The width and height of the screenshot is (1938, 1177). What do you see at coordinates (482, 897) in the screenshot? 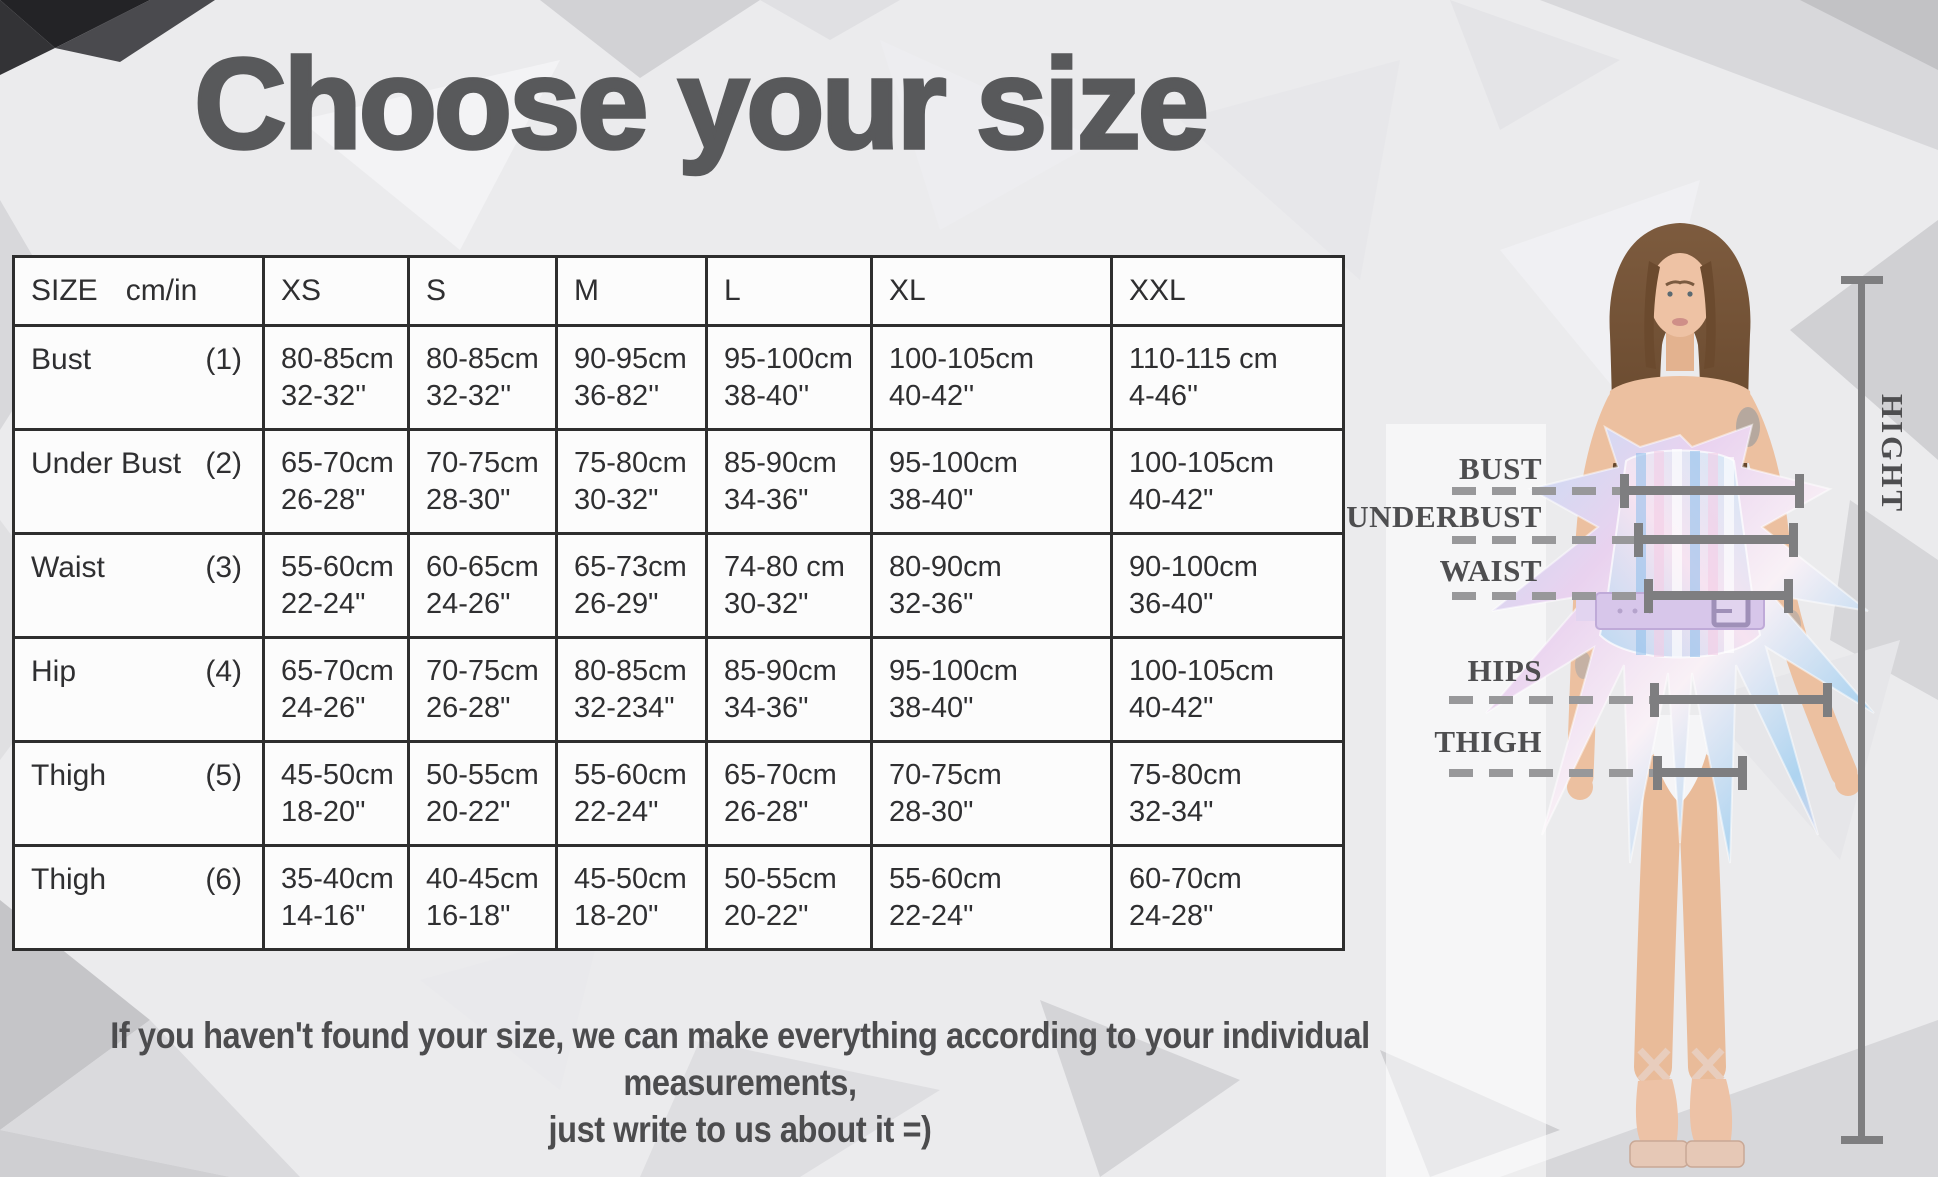
I see `size-cell: 40-45cm 16-18"` at bounding box center [482, 897].